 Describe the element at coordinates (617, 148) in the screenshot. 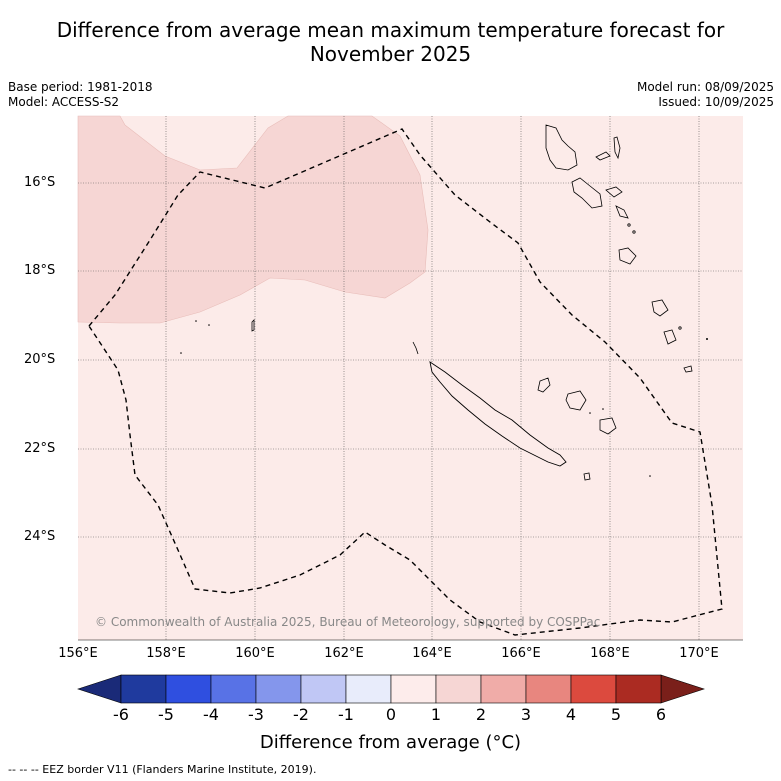

I see `maewo-island` at that location.